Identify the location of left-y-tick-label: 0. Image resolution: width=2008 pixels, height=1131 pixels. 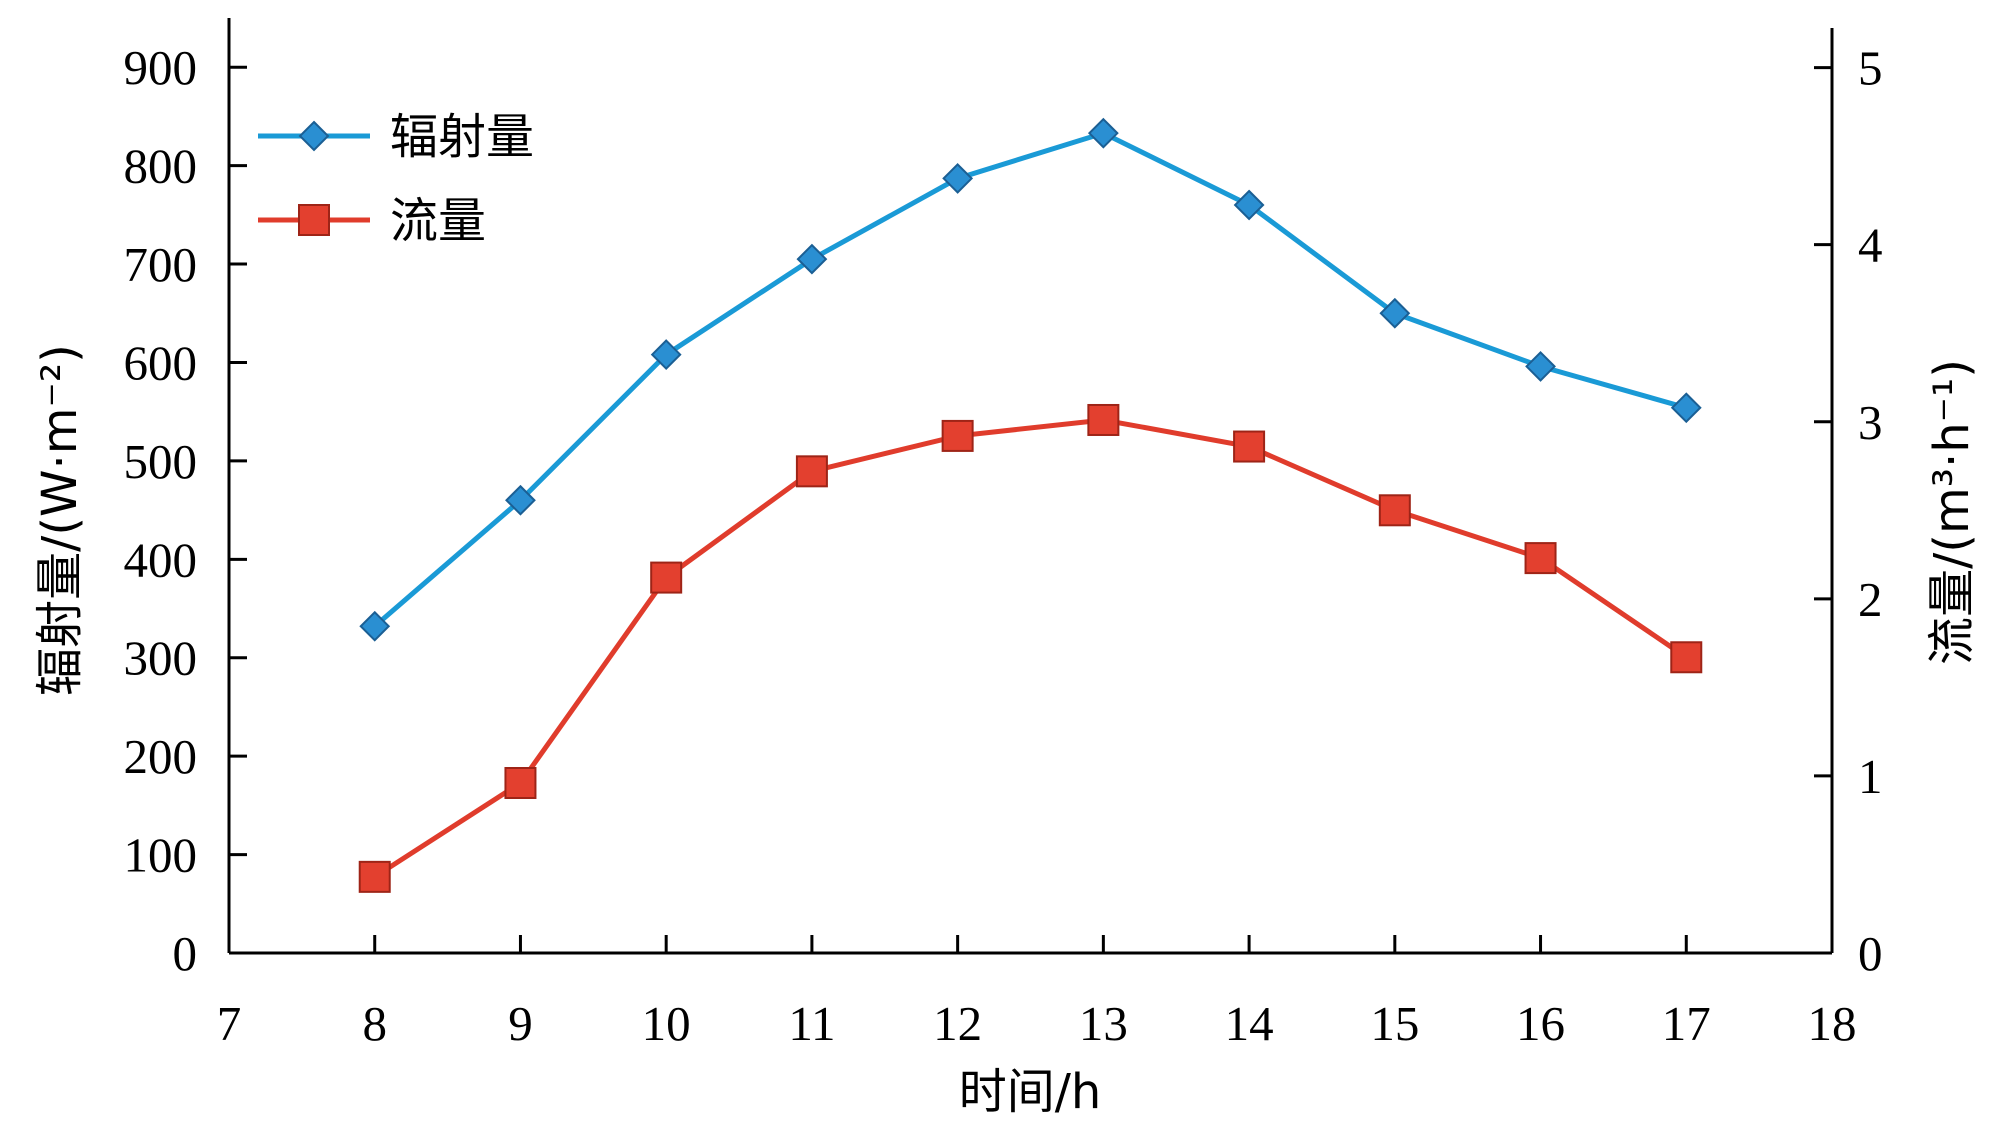
(185, 953).